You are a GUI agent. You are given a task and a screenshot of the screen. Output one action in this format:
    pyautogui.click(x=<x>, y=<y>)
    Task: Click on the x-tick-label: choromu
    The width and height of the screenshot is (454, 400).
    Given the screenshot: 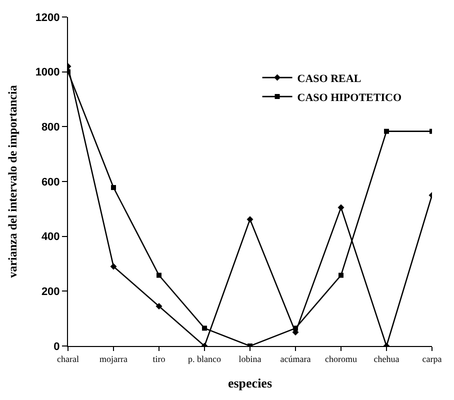 What is the action you would take?
    pyautogui.click(x=341, y=359)
    